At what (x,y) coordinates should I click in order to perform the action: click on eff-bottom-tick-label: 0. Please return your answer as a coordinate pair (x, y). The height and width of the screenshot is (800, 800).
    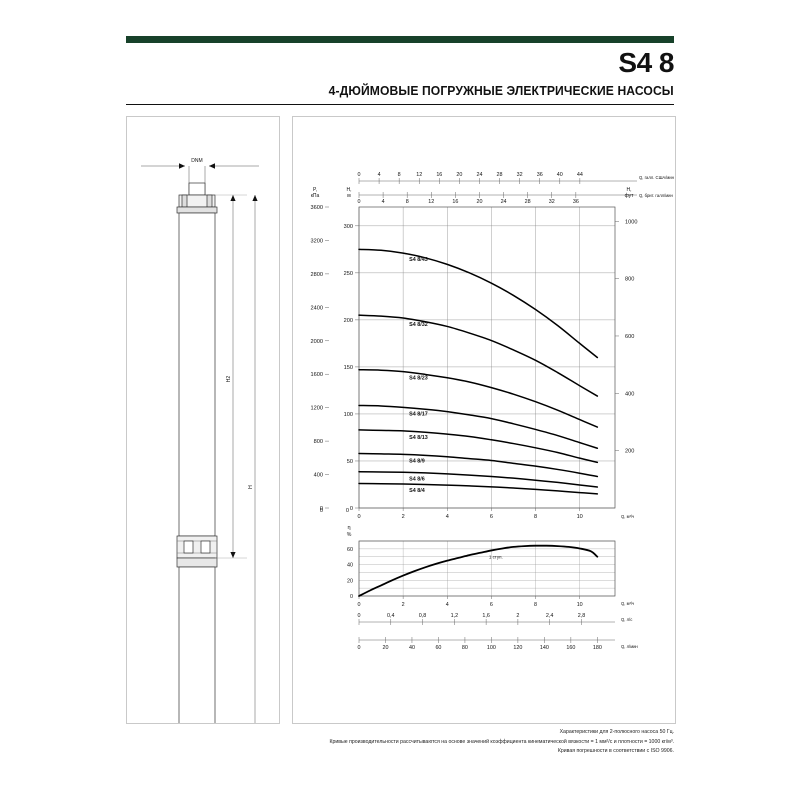
    Looking at the image, I should click on (359, 605).